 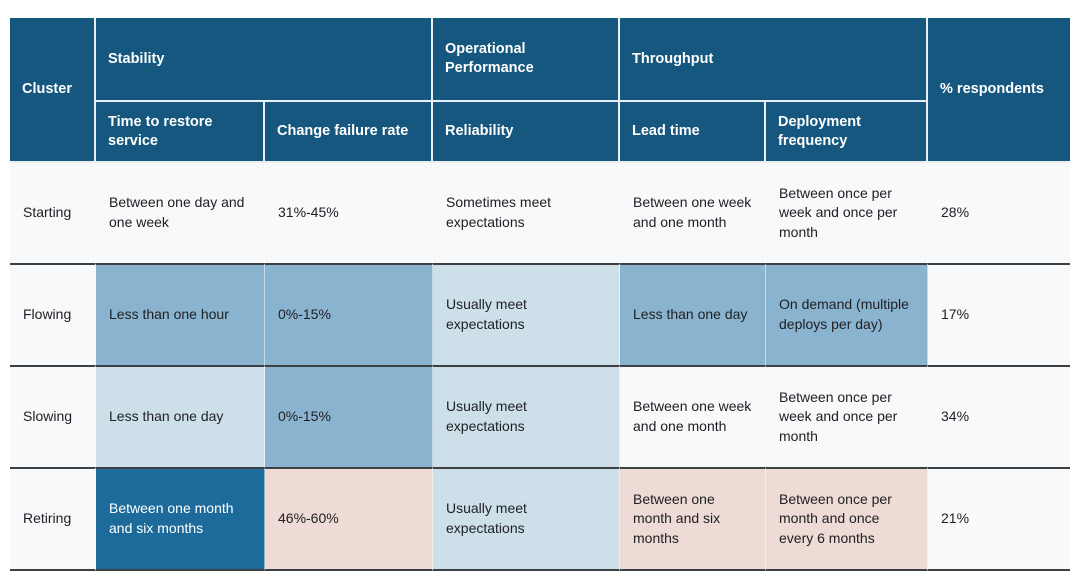 I want to click on column-group-stability: Stability, so click(x=264, y=60).